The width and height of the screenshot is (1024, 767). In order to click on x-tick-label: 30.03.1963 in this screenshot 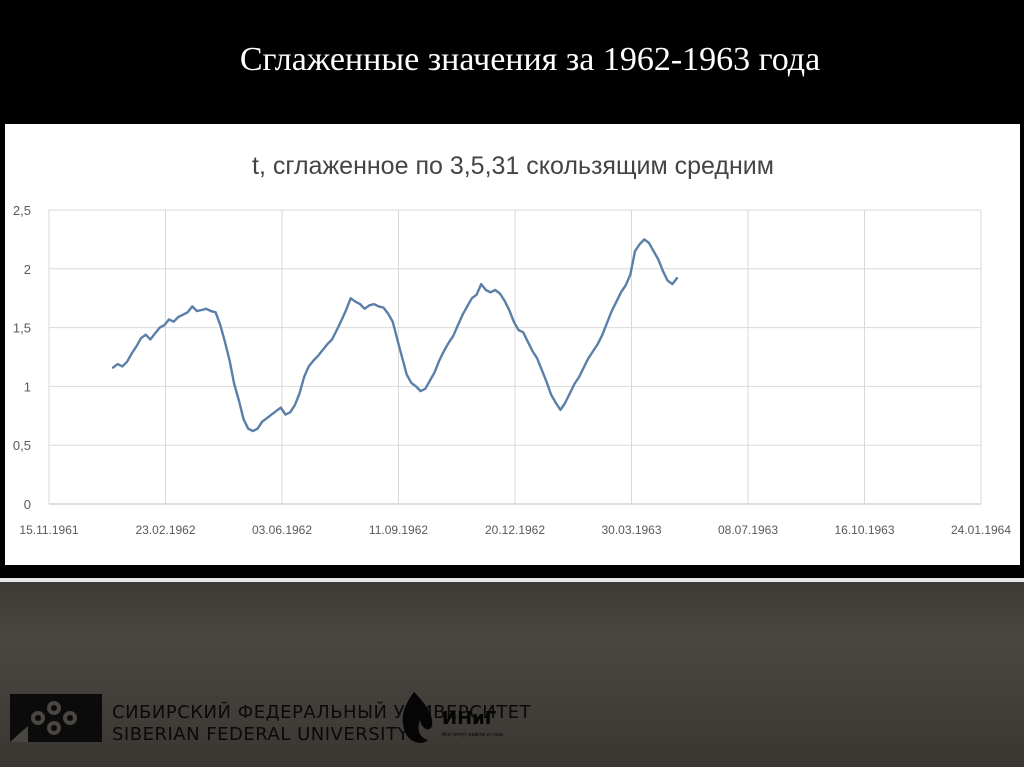, I will do `click(631, 530)`.